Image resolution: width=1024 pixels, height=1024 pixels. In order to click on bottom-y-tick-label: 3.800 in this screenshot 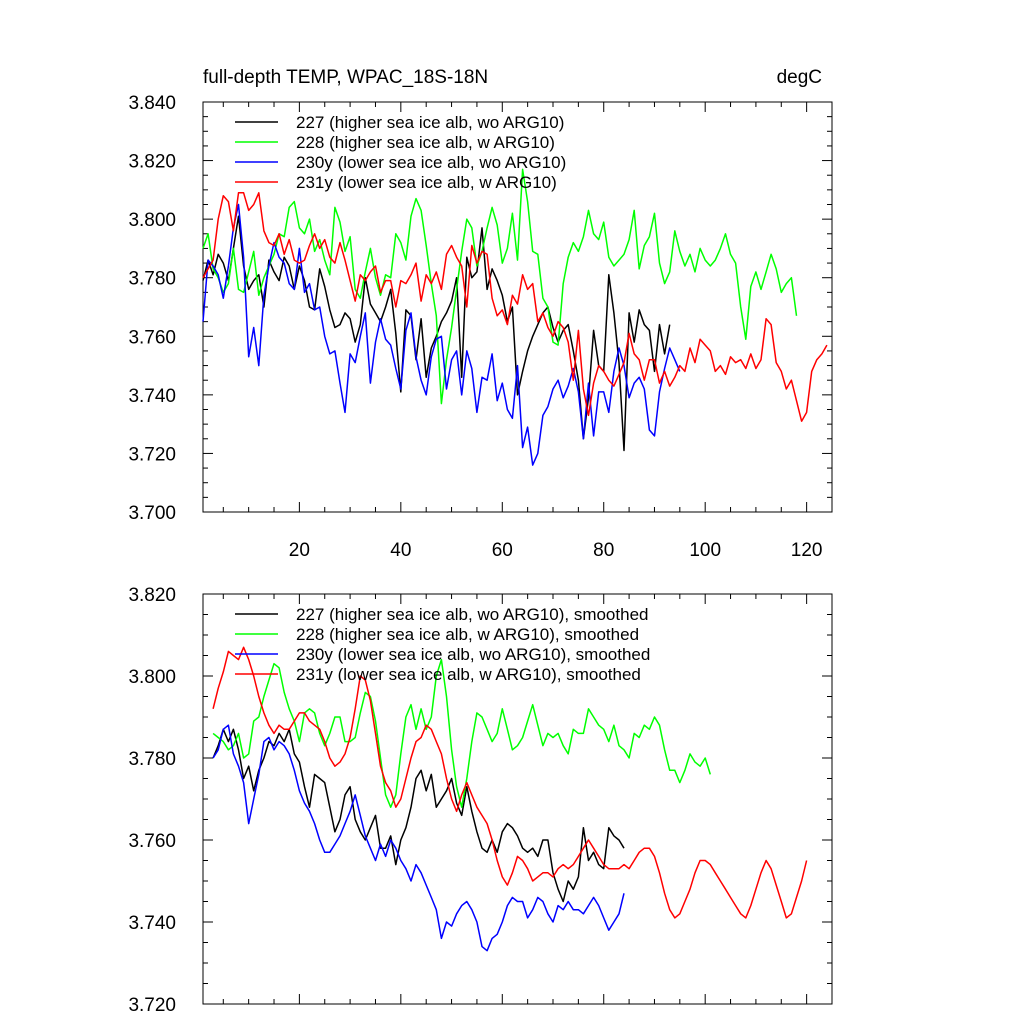, I will do `click(152, 677)`.